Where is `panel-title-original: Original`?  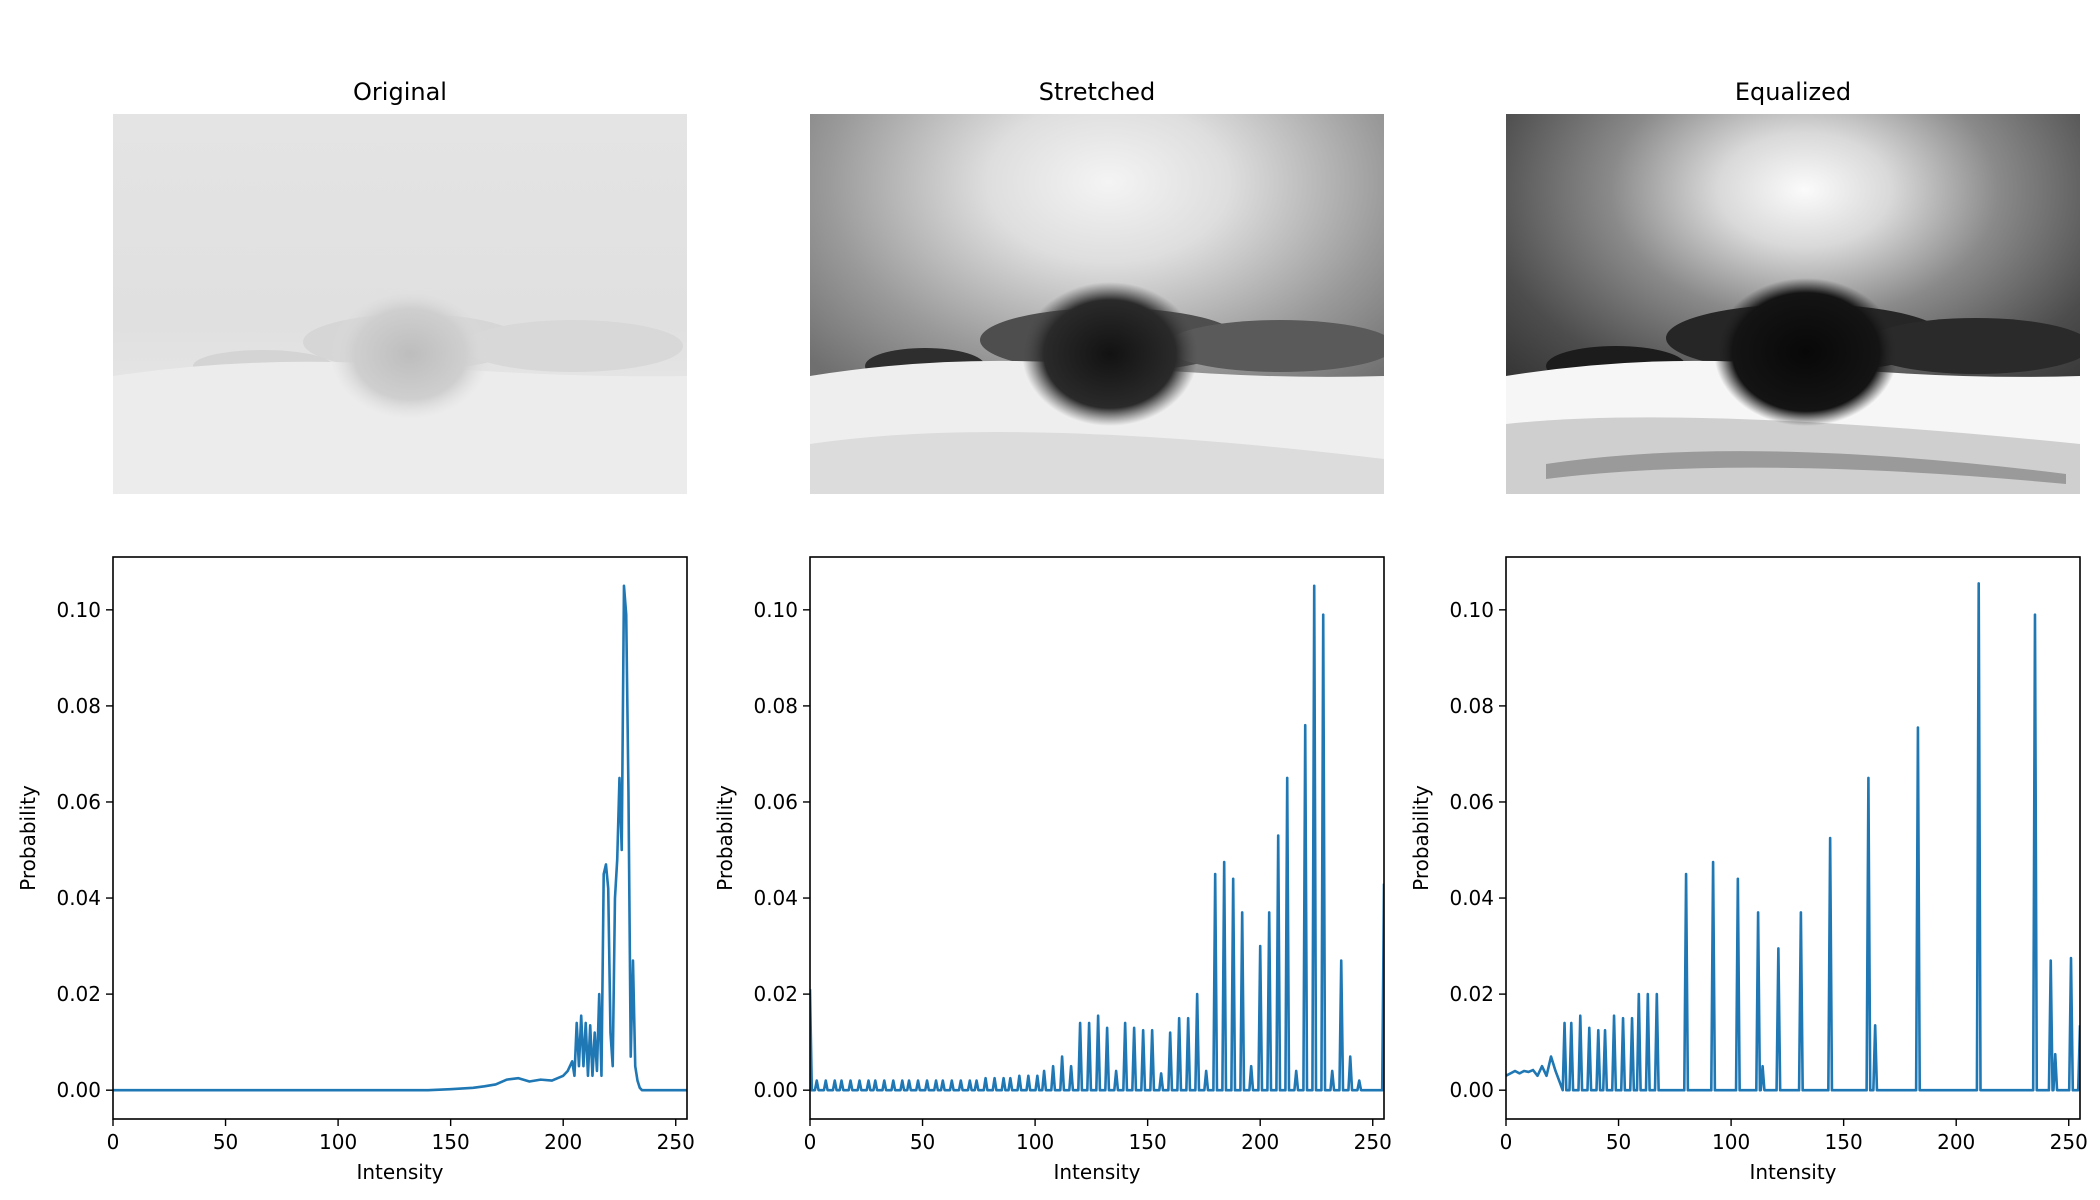 panel-title-original: Original is located at coordinates (400, 92).